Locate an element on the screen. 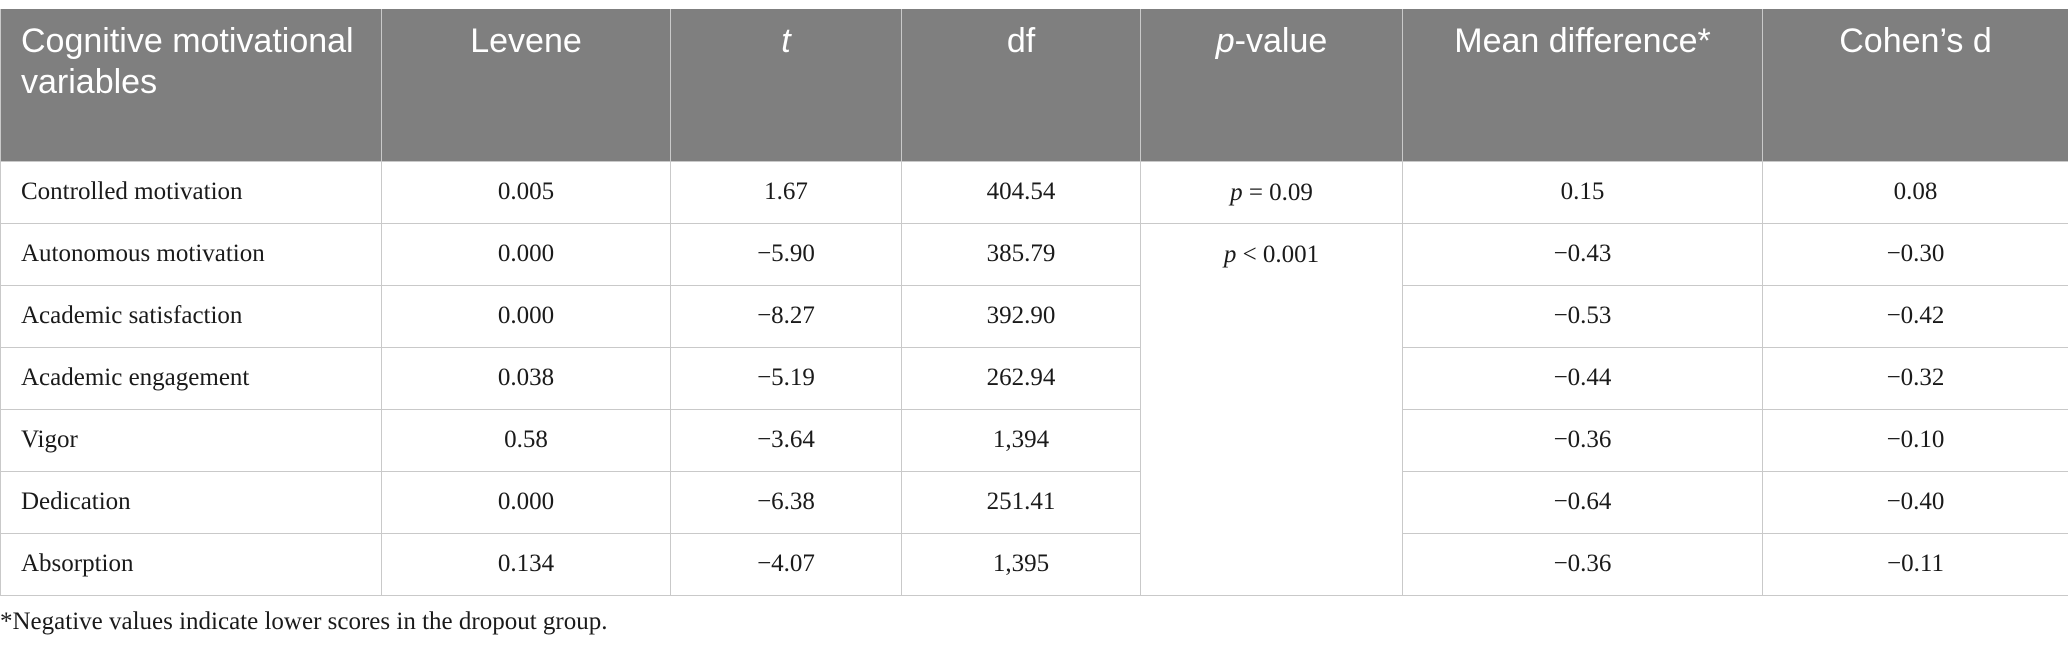 The image size is (2068, 653). italic-symbol: t is located at coordinates (786, 41).